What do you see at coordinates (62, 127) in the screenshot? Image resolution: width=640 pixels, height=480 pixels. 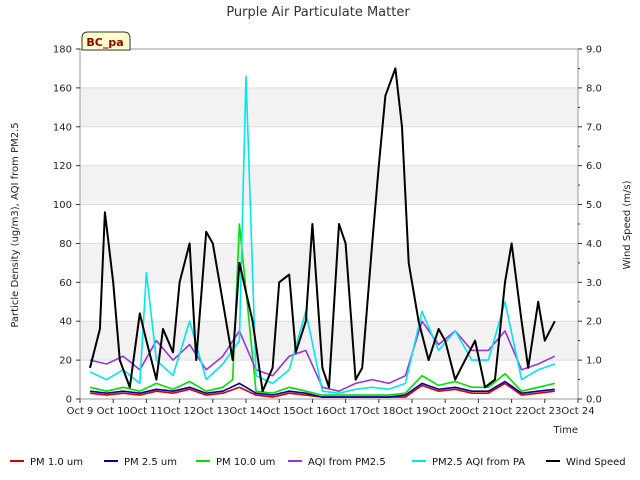 I see `y-tick-label: 140` at bounding box center [62, 127].